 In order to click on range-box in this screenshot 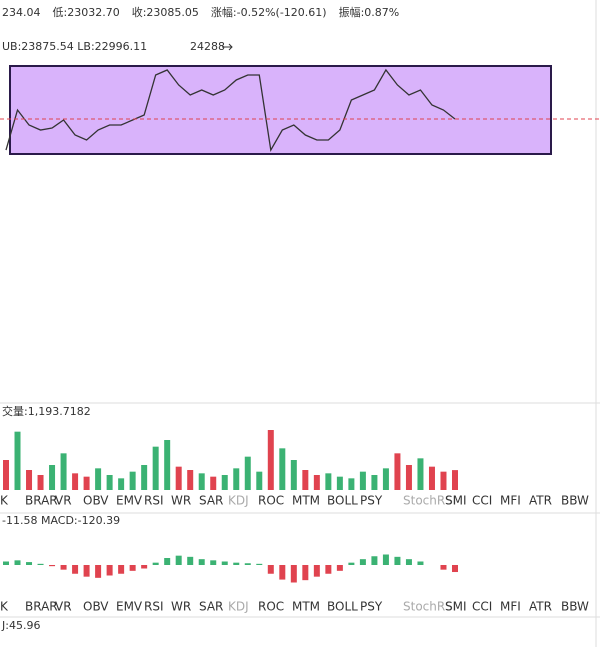, I will do `click(280, 110)`.